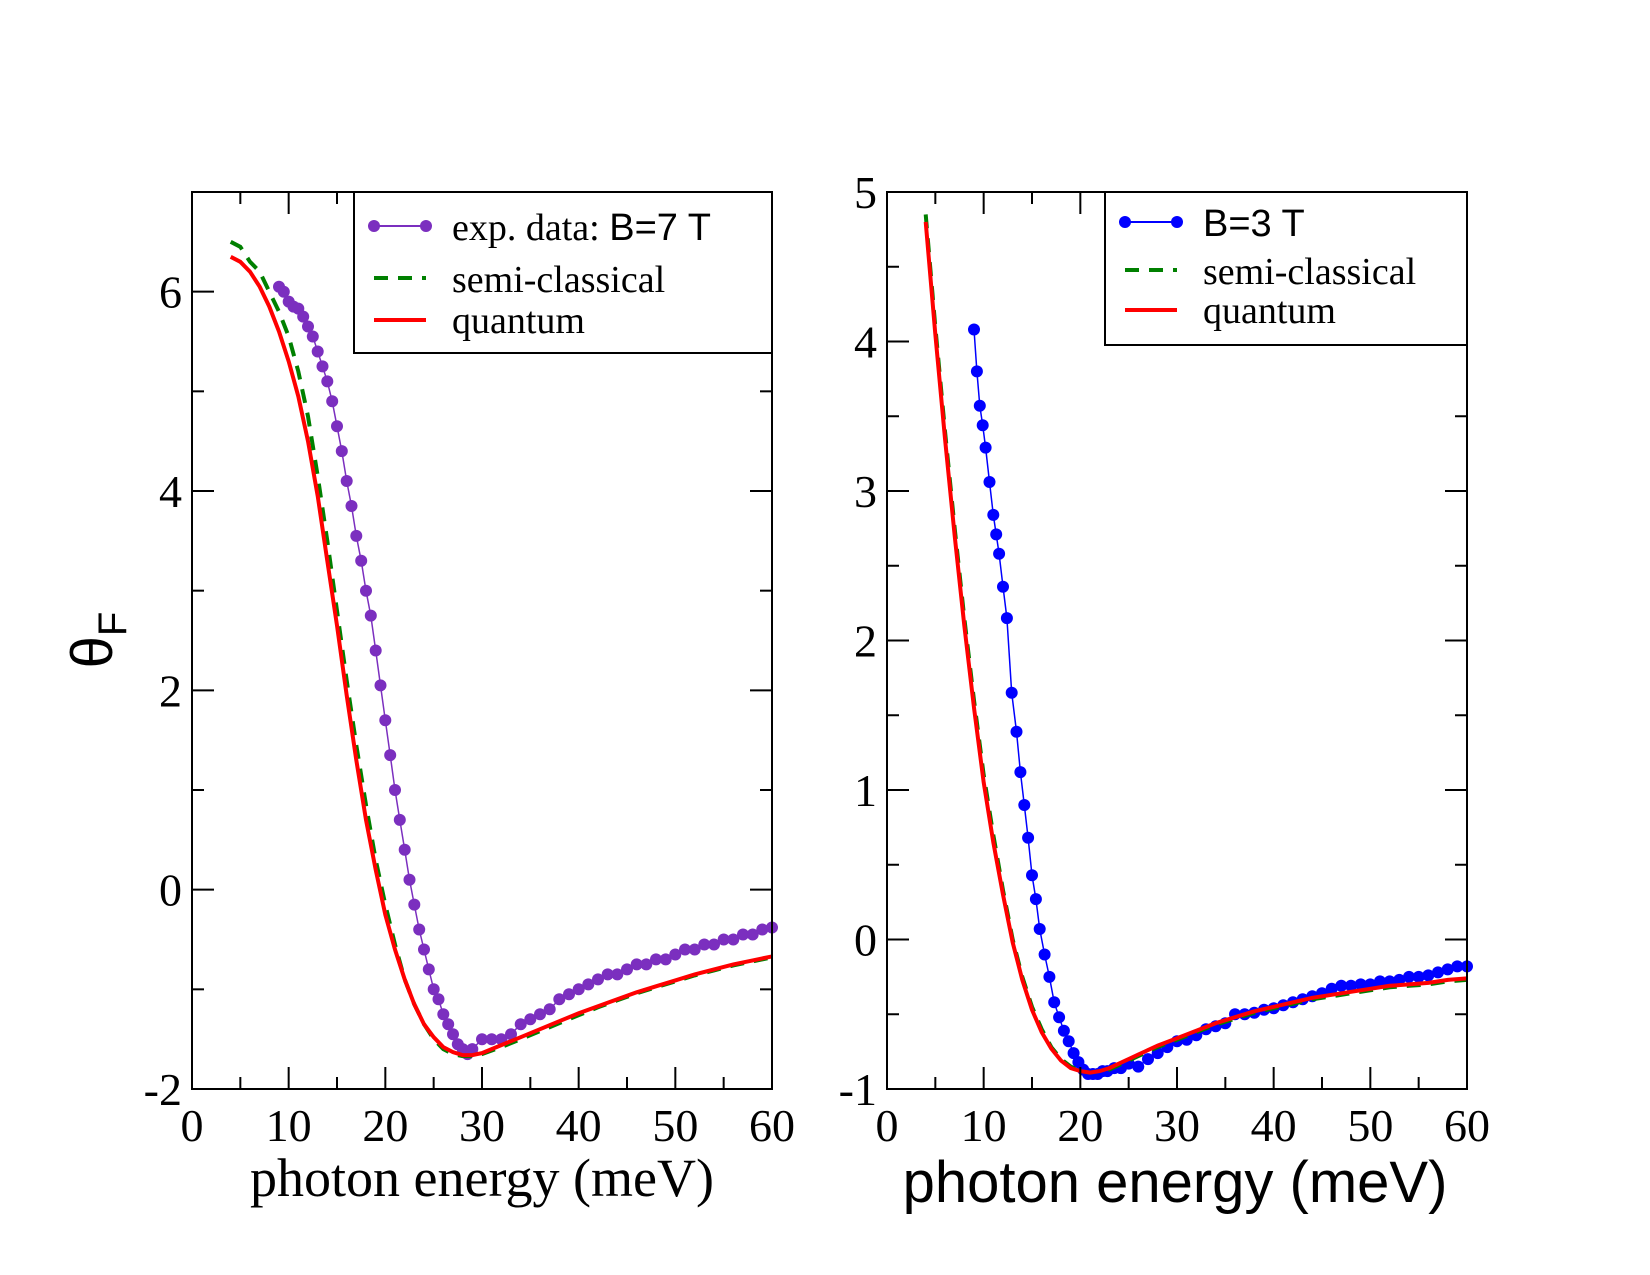 The width and height of the screenshot is (1650, 1275). I want to click on left-x-tick-label: 30, so click(482, 1125).